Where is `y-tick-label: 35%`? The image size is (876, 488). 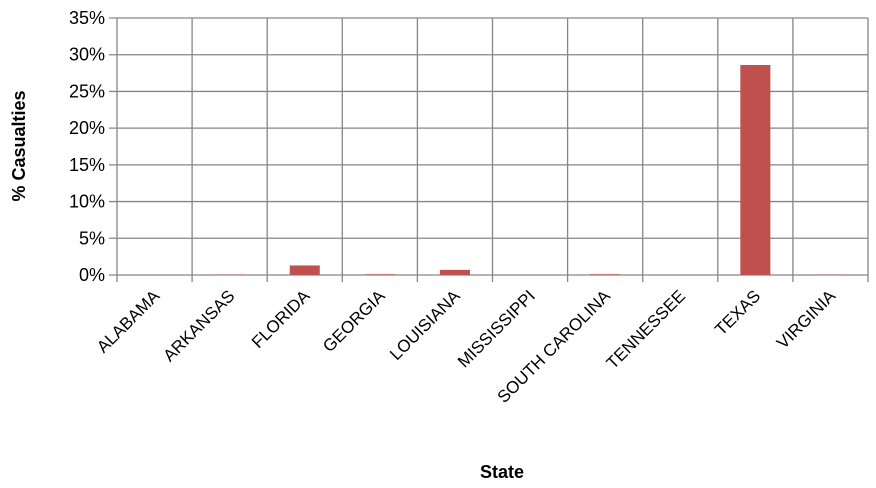 y-tick-label: 35% is located at coordinates (87, 18).